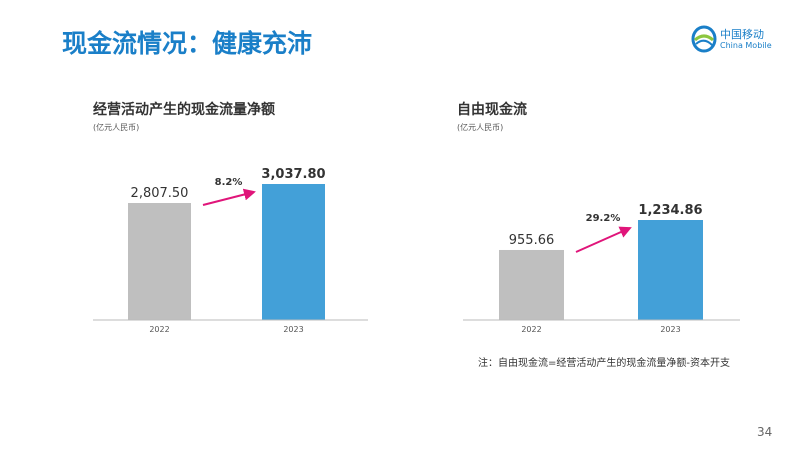  I want to click on growth-label: 8.2%, so click(229, 182).